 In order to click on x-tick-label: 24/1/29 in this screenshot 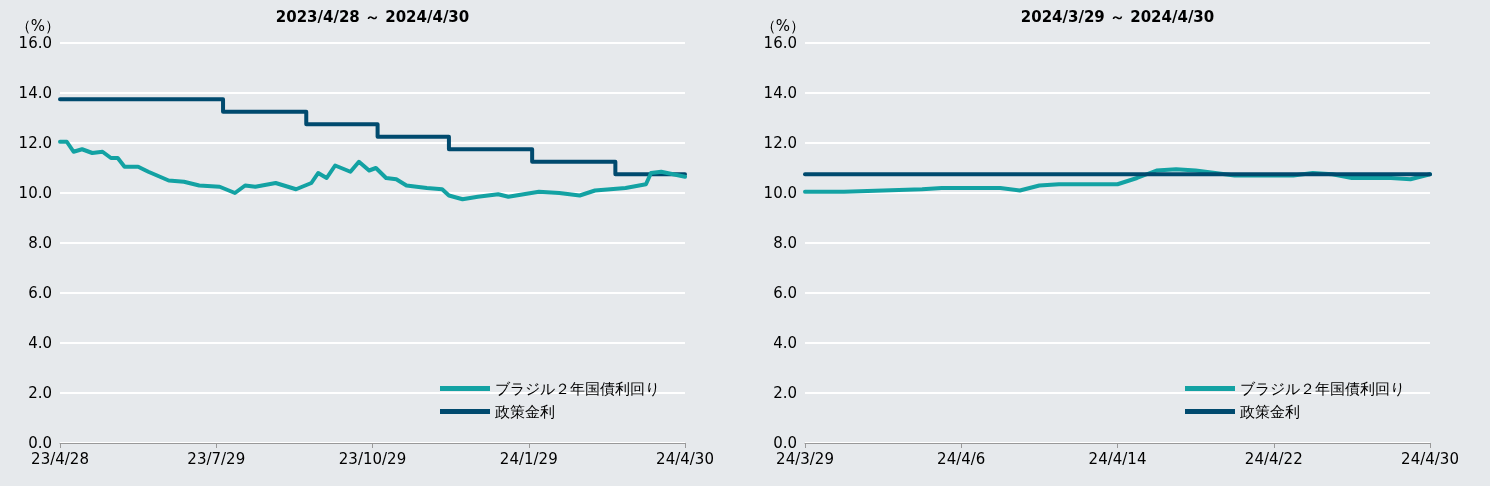, I will do `click(528, 458)`.